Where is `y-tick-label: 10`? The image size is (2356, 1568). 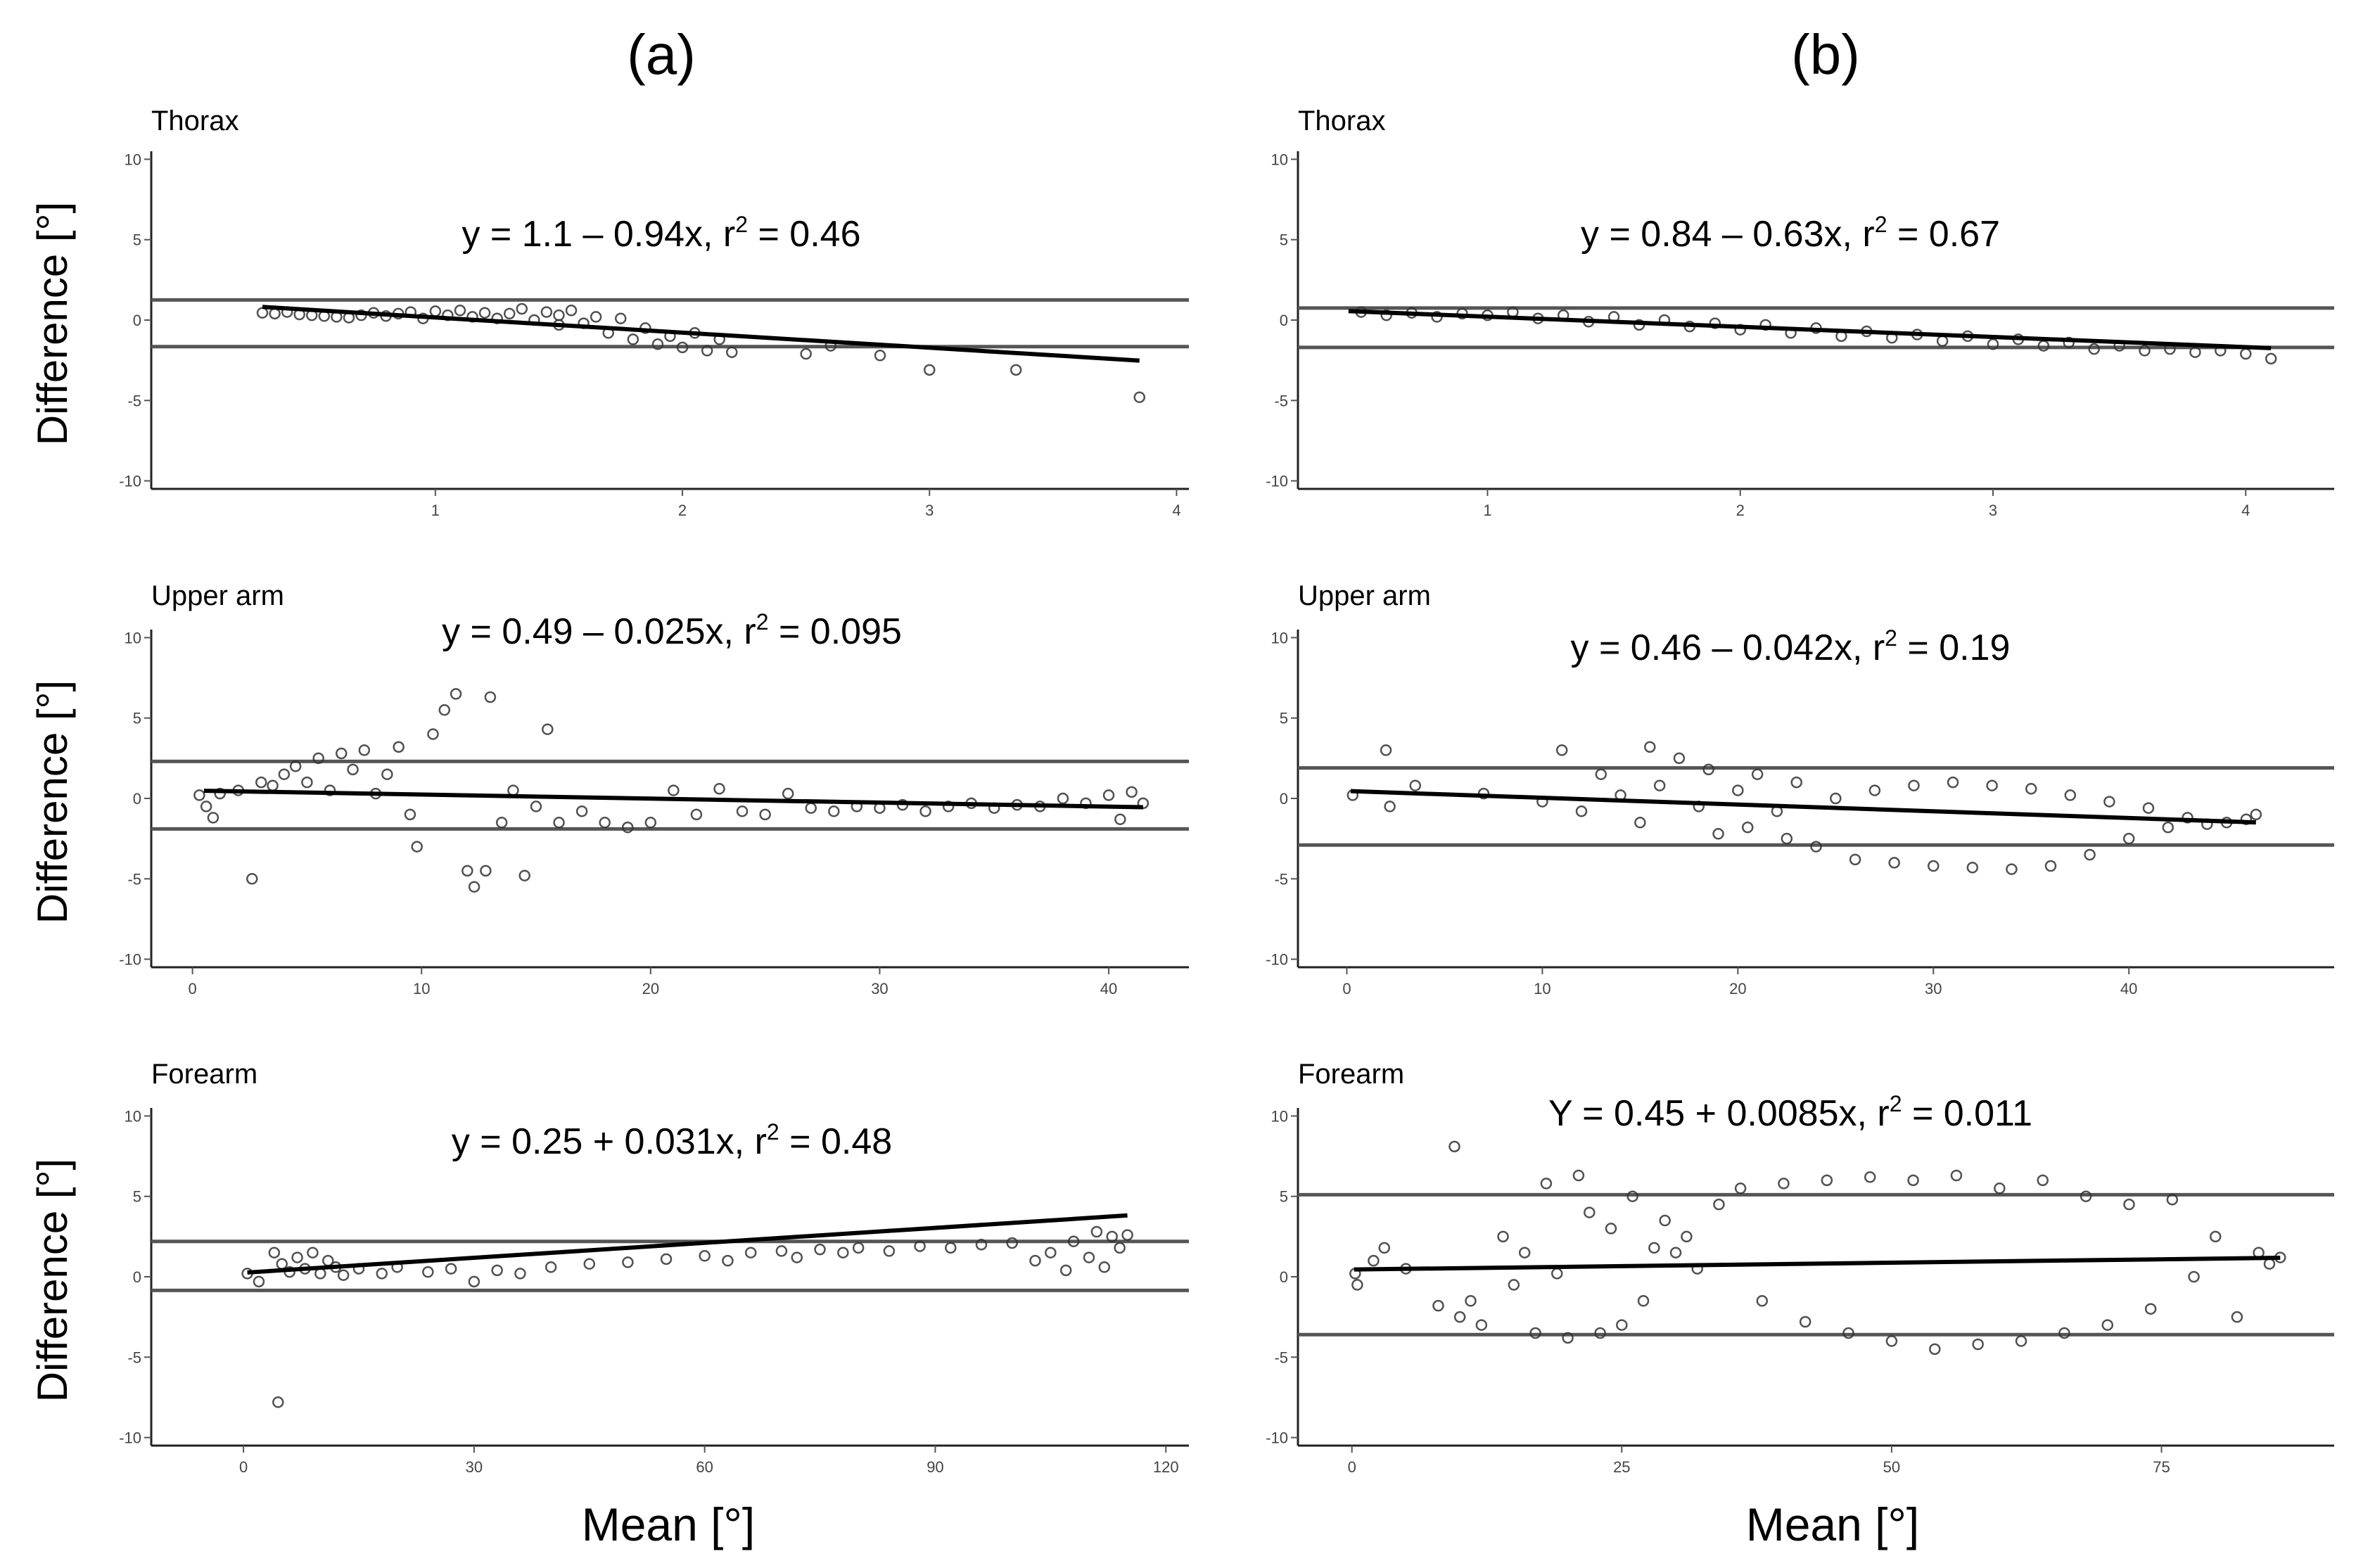 y-tick-label: 10 is located at coordinates (133, 1116).